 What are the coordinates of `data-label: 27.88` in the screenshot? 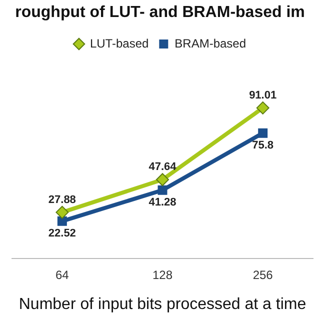 It's located at (62, 200).